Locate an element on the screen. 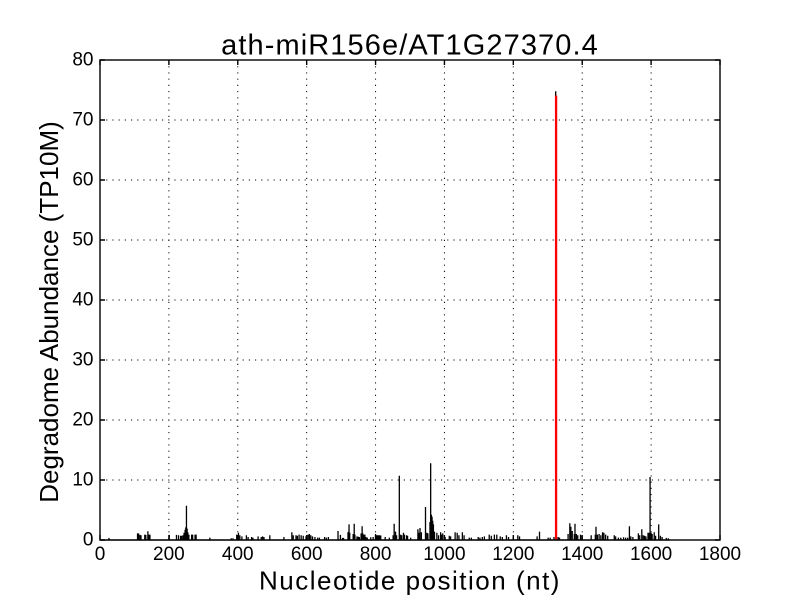 This screenshot has height=600, width=800. svg-text: 10 is located at coordinates (82, 479).